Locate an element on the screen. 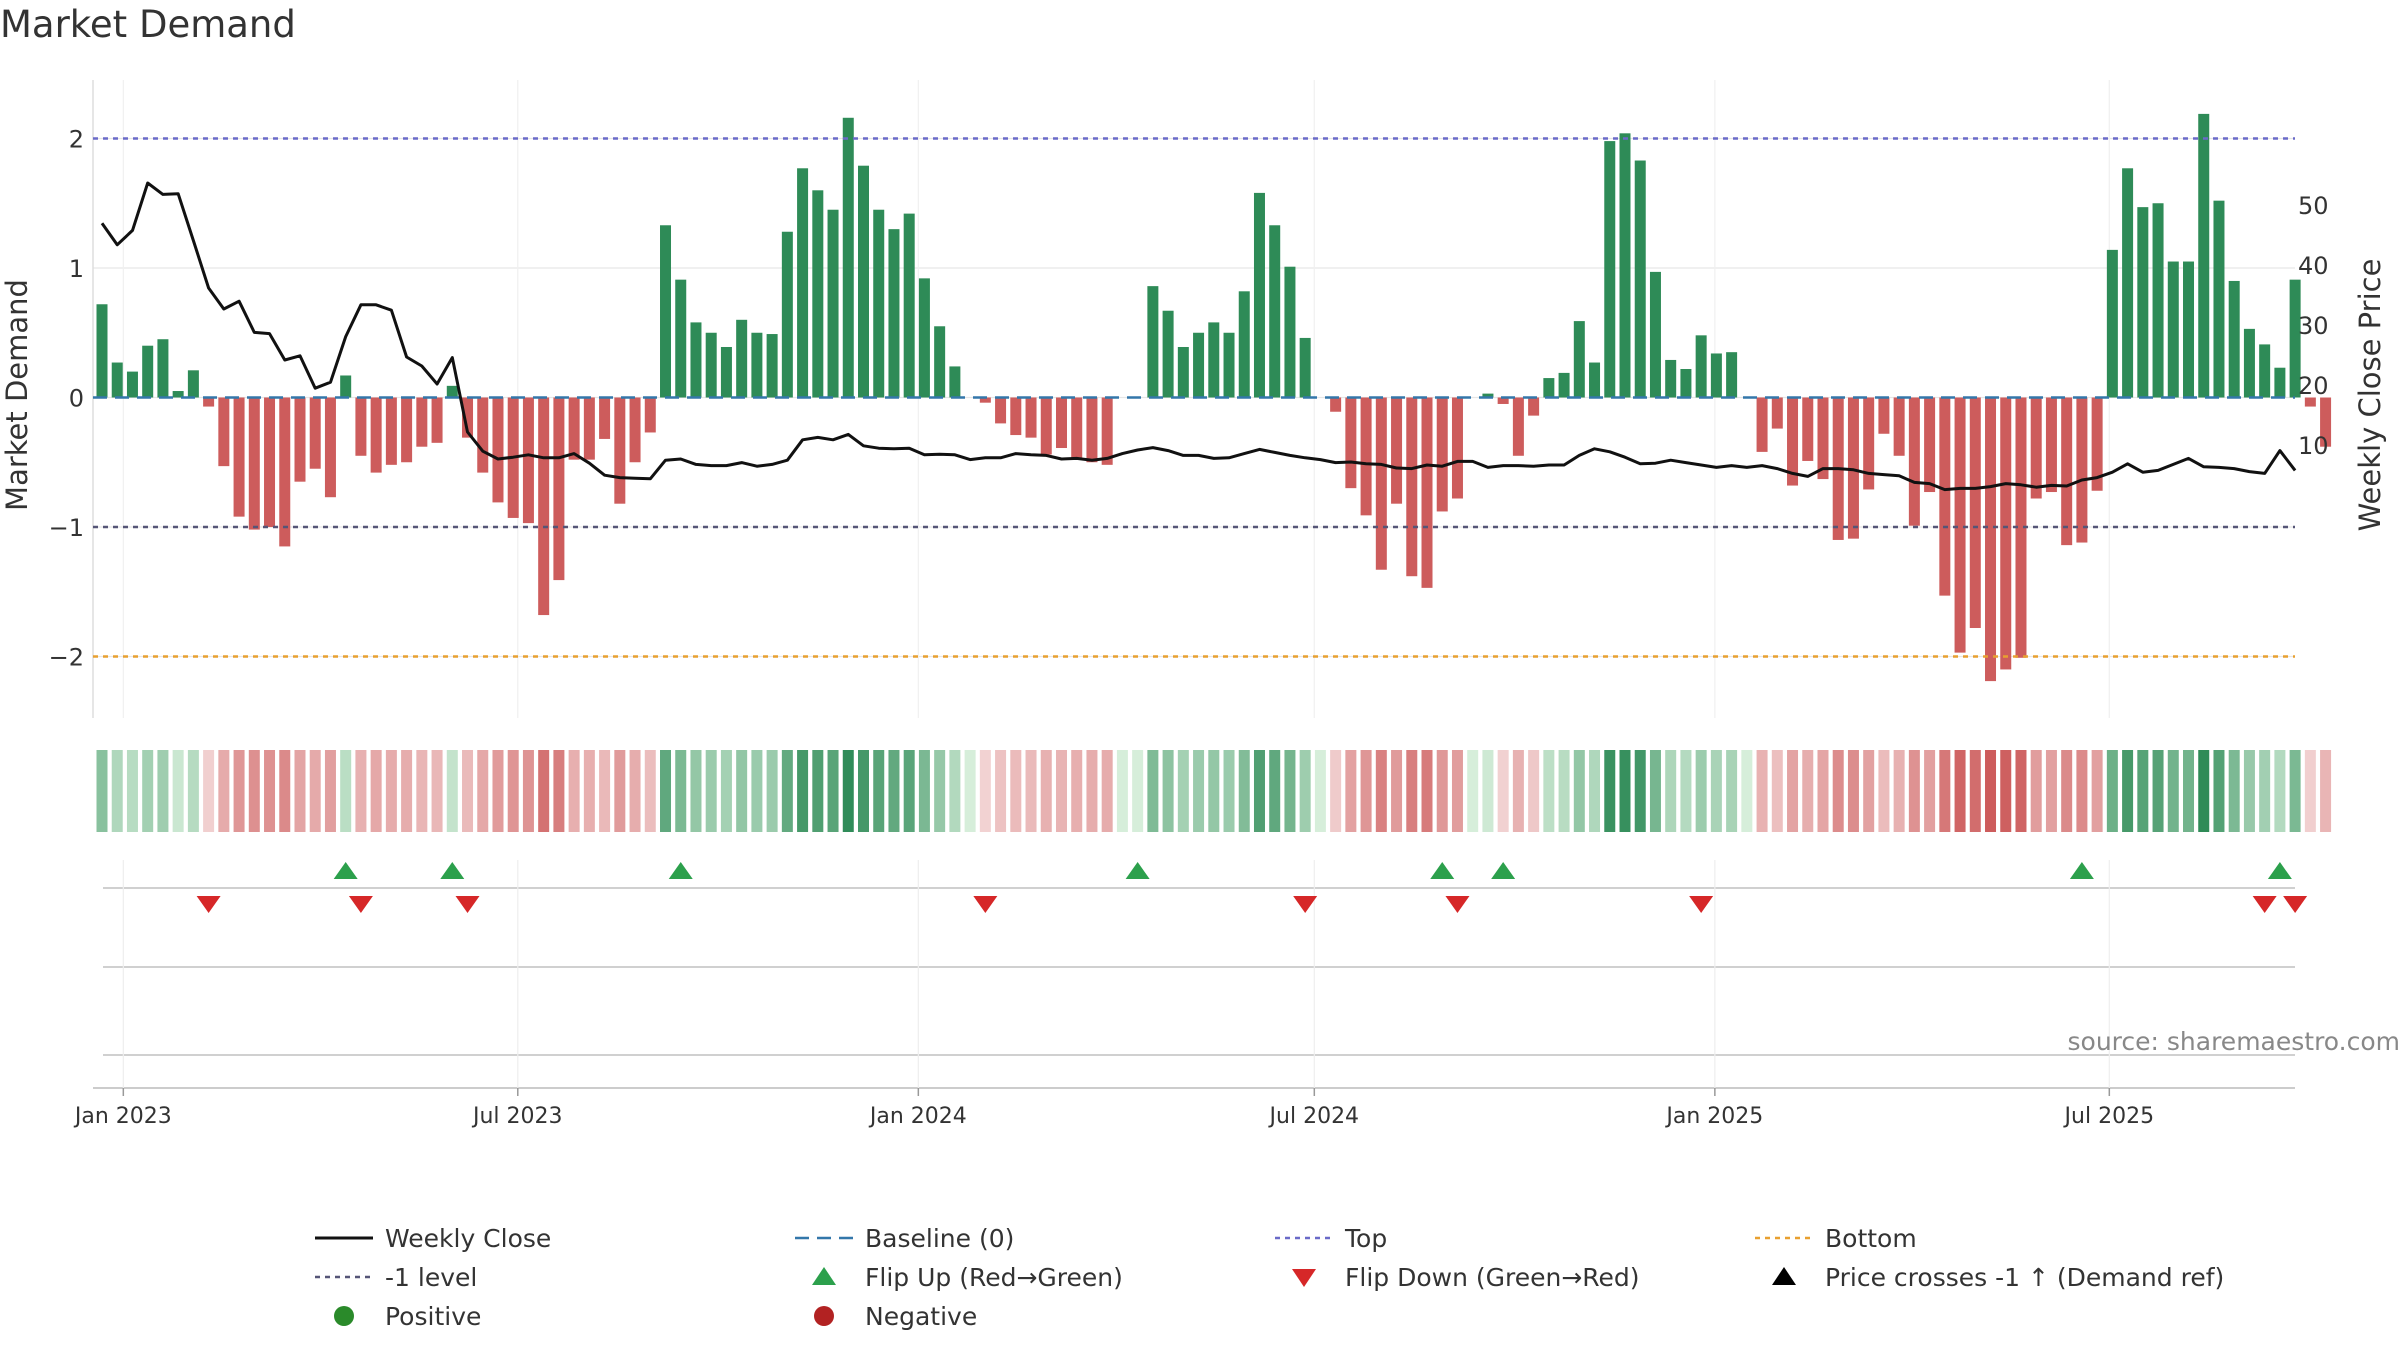  left-tick-label: 0 is located at coordinates (76, 399).